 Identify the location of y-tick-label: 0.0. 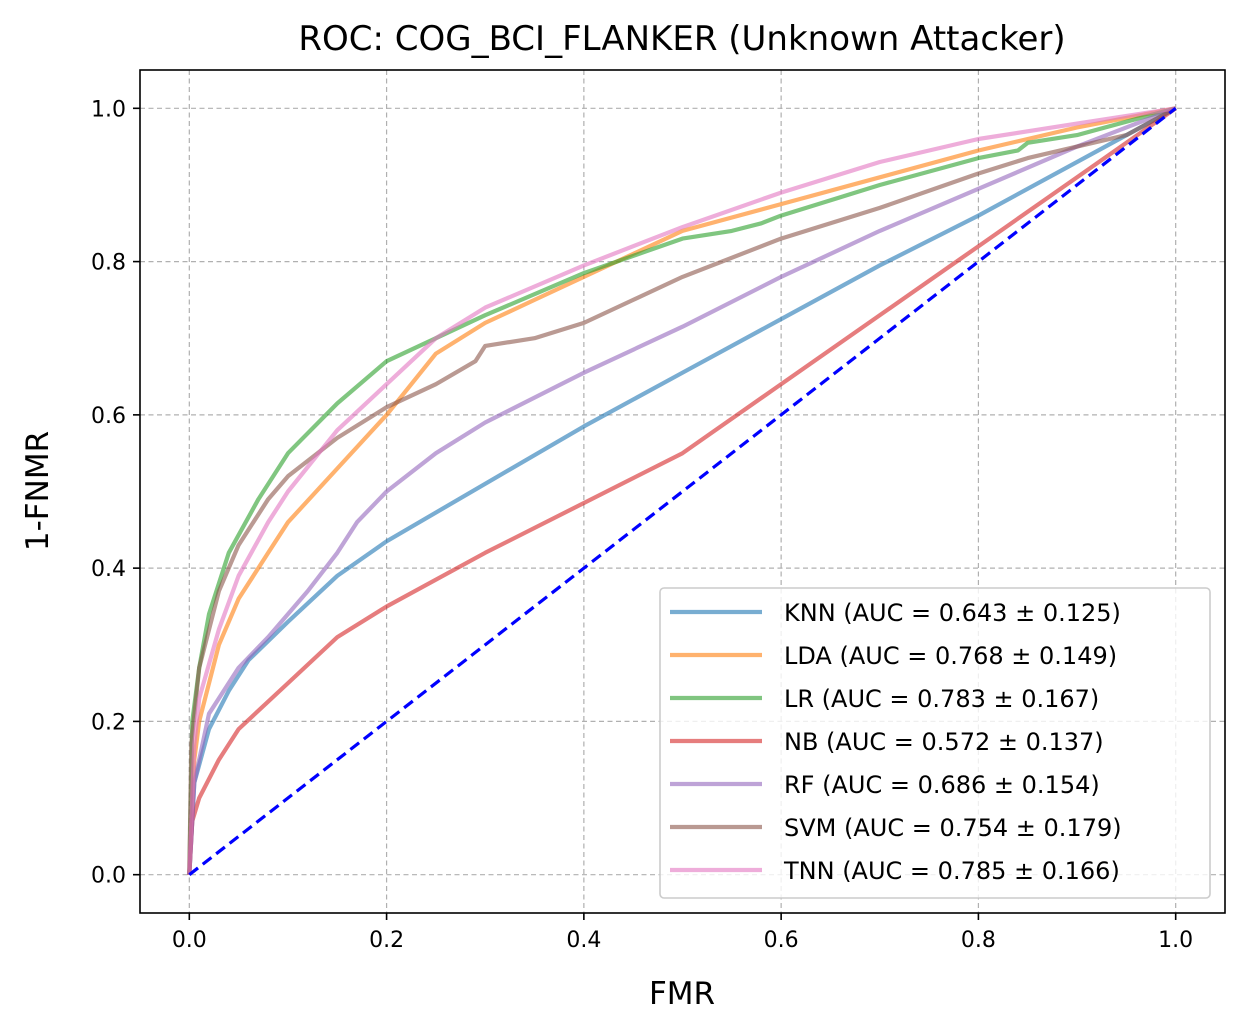
(108, 876).